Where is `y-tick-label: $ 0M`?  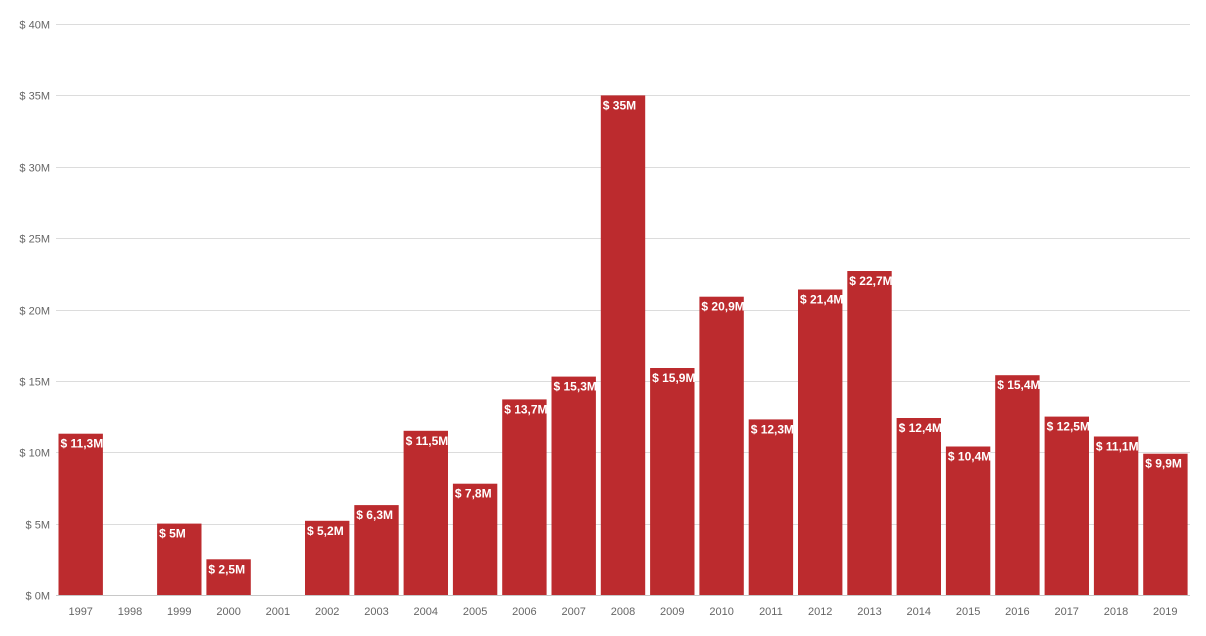 y-tick-label: $ 0M is located at coordinates (38, 597).